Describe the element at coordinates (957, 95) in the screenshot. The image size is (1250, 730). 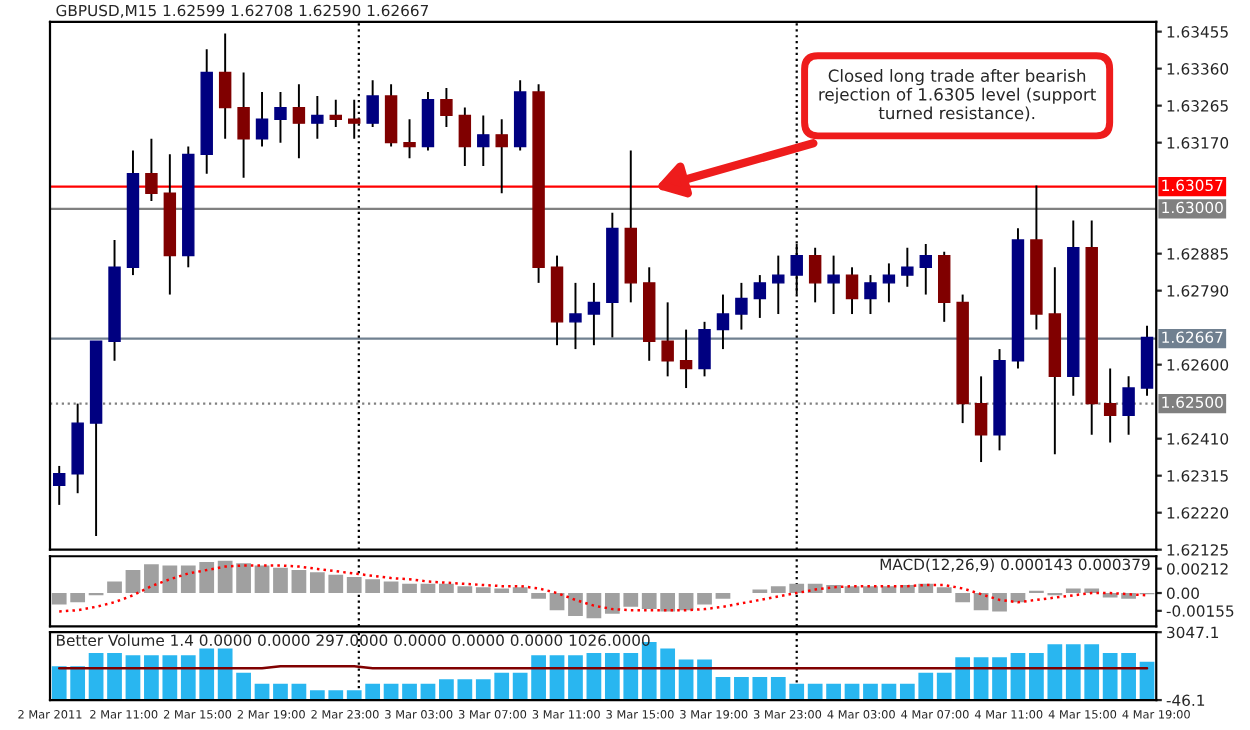
I see `annotation: Closed long trade after bearish rejection of 1.6305 level (support turned resistance).` at that location.